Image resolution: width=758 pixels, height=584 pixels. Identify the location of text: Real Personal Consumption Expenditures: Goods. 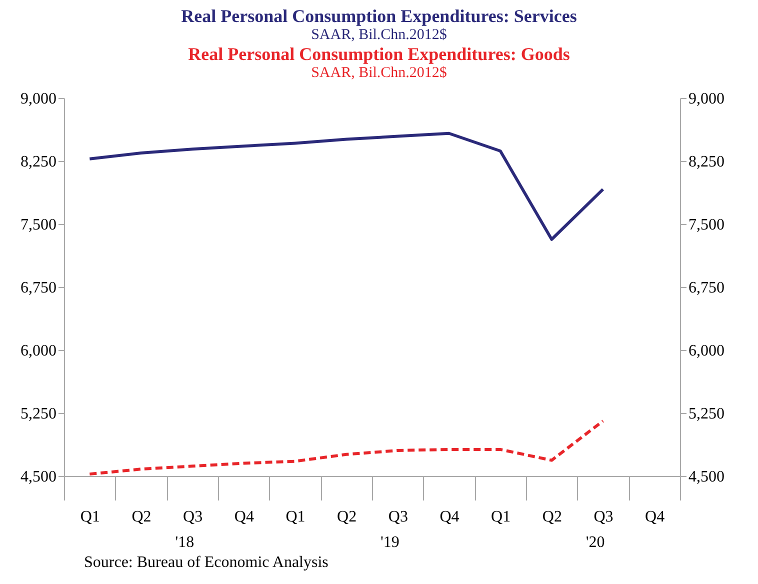
(379, 54).